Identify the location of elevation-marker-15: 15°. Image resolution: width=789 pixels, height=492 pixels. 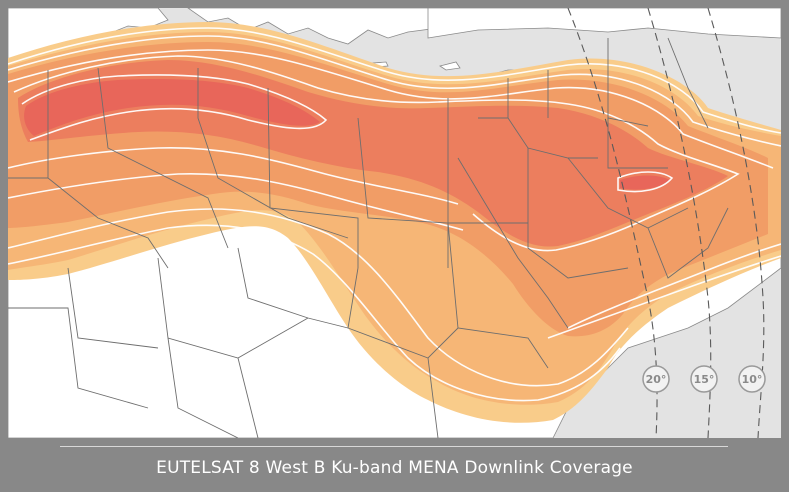
(704, 379).